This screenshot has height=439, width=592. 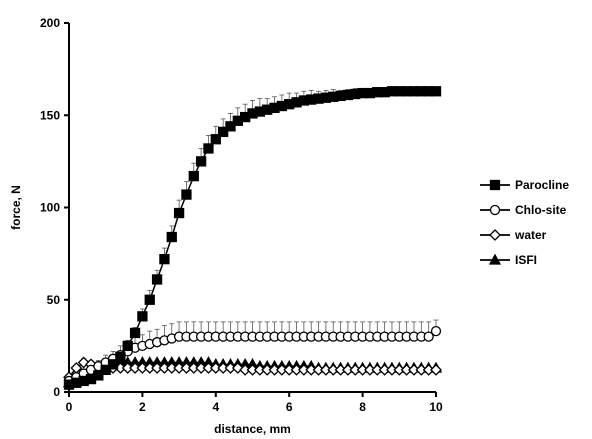 I want to click on legend-label-chlo-site: Chlo-site, so click(x=541, y=210).